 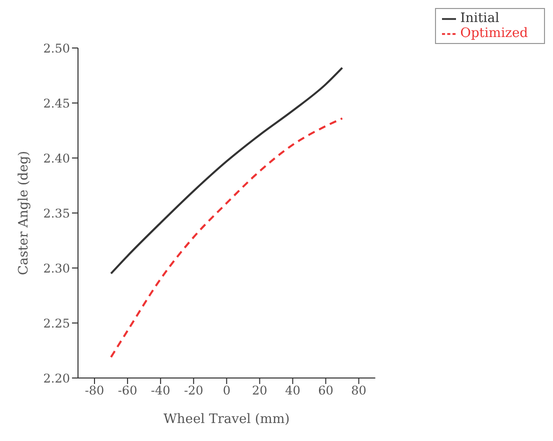 I want to click on x-tick-label: 0, so click(x=226, y=391).